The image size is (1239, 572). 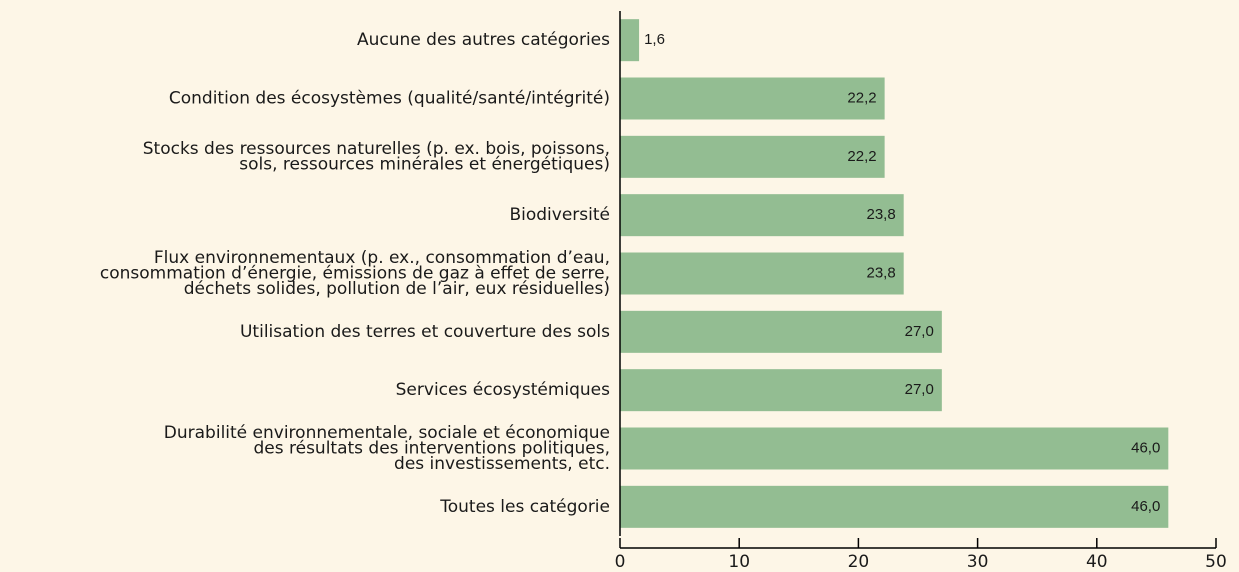 What do you see at coordinates (978, 562) in the screenshot?
I see `x-tick-label: 30` at bounding box center [978, 562].